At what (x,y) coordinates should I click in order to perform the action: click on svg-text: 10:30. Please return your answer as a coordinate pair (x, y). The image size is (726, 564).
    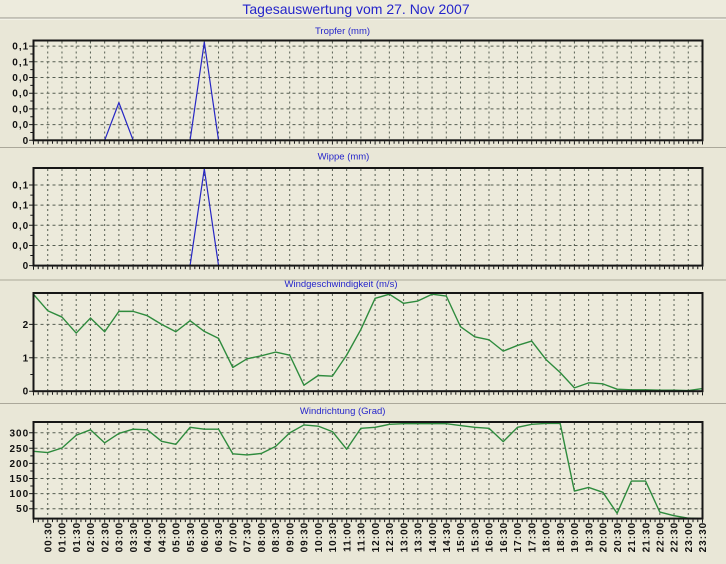
    Looking at the image, I should click on (333, 537).